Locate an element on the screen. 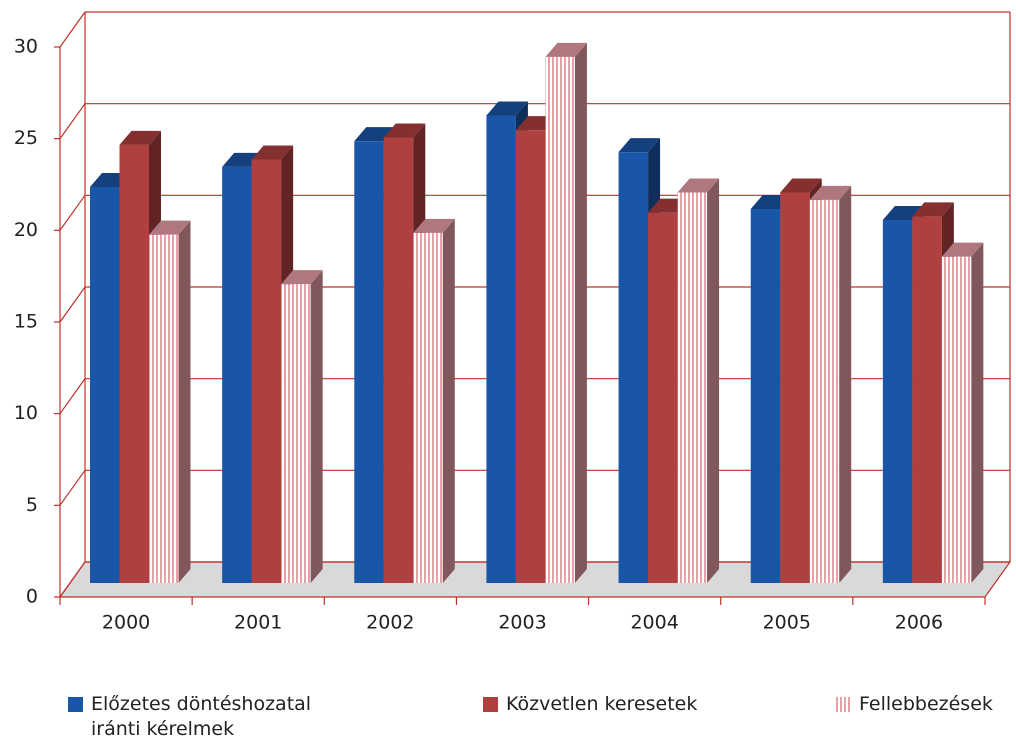 This screenshot has height=747, width=1016. x-tick-label: 2004 is located at coordinates (654, 623).